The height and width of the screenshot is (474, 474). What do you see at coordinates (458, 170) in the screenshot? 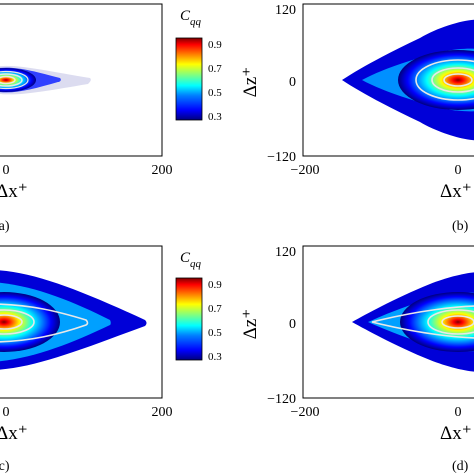
I see `panel-b-xtick-1: 0` at bounding box center [458, 170].